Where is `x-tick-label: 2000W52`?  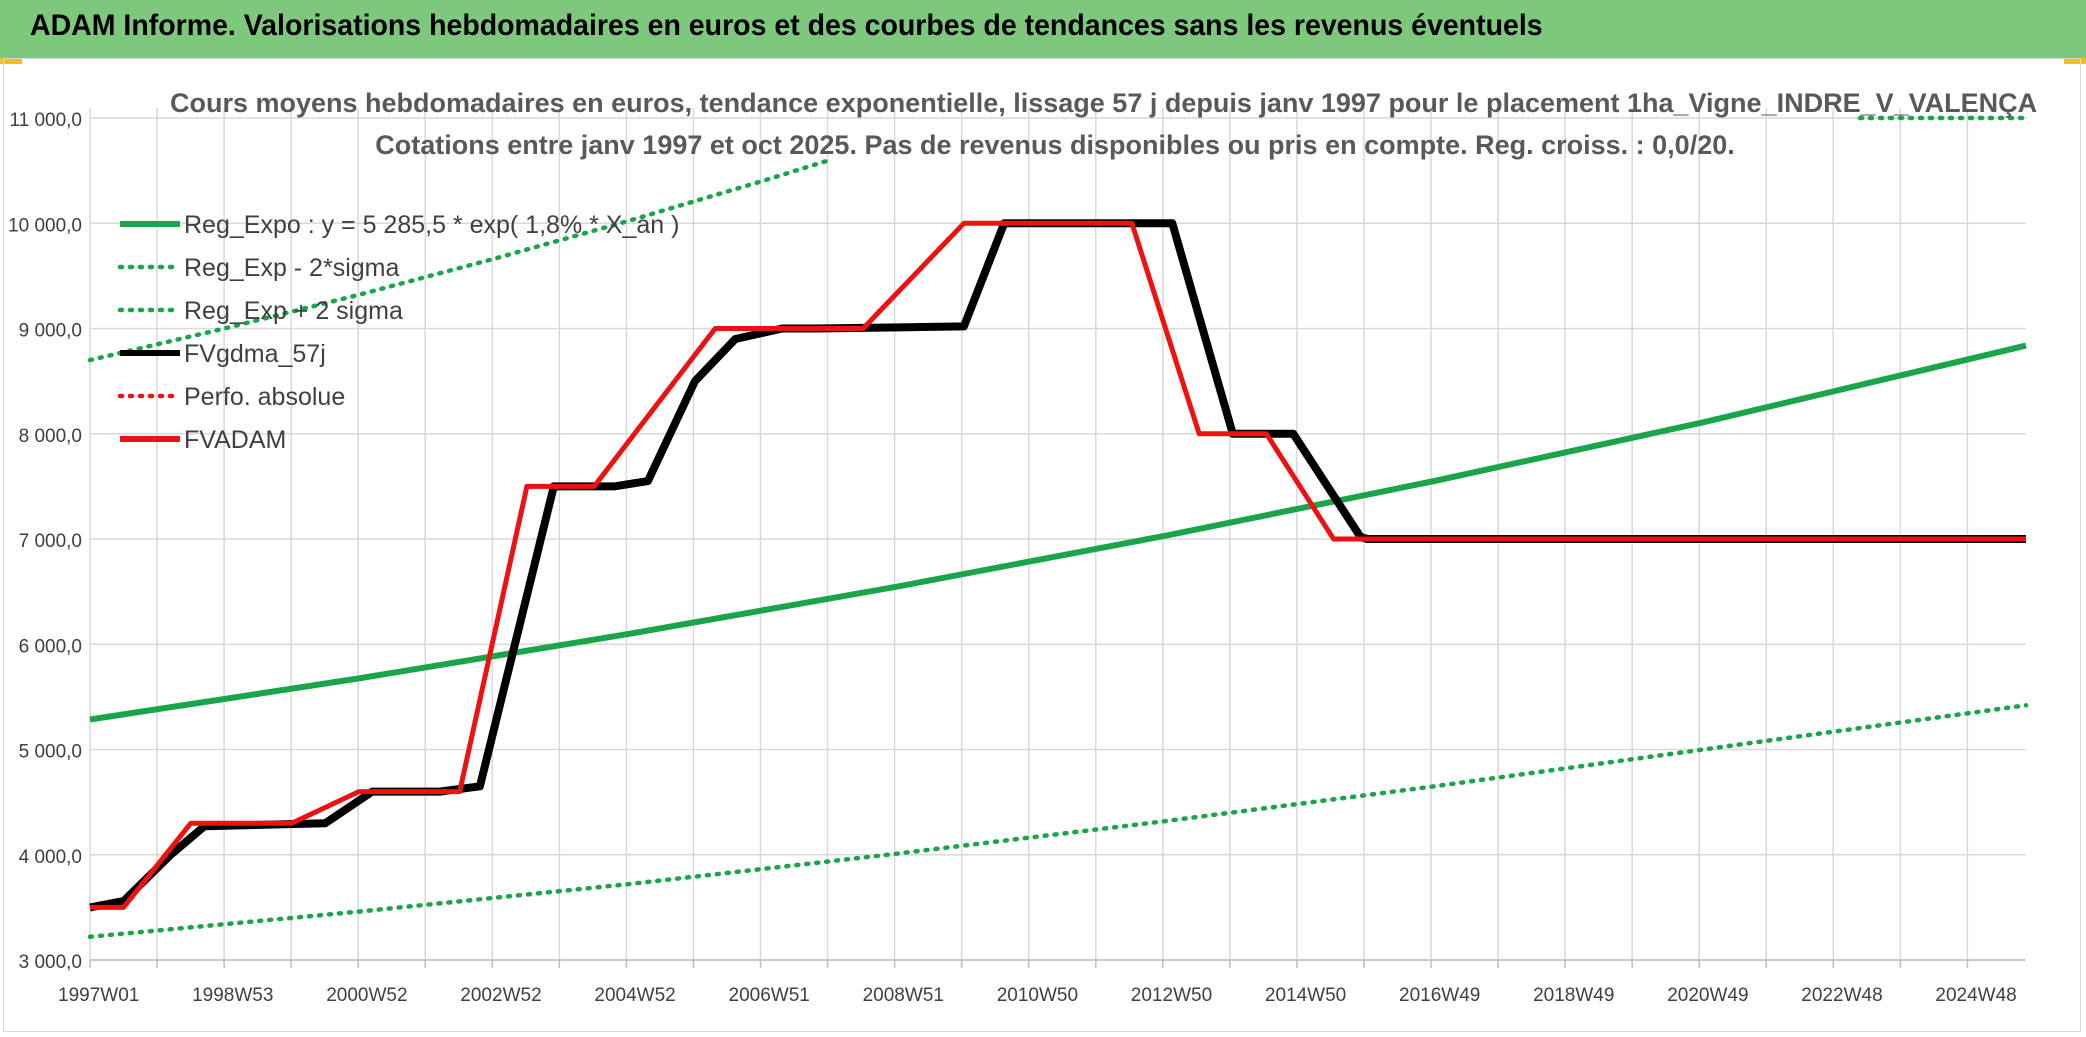
x-tick-label: 2000W52 is located at coordinates (366, 995).